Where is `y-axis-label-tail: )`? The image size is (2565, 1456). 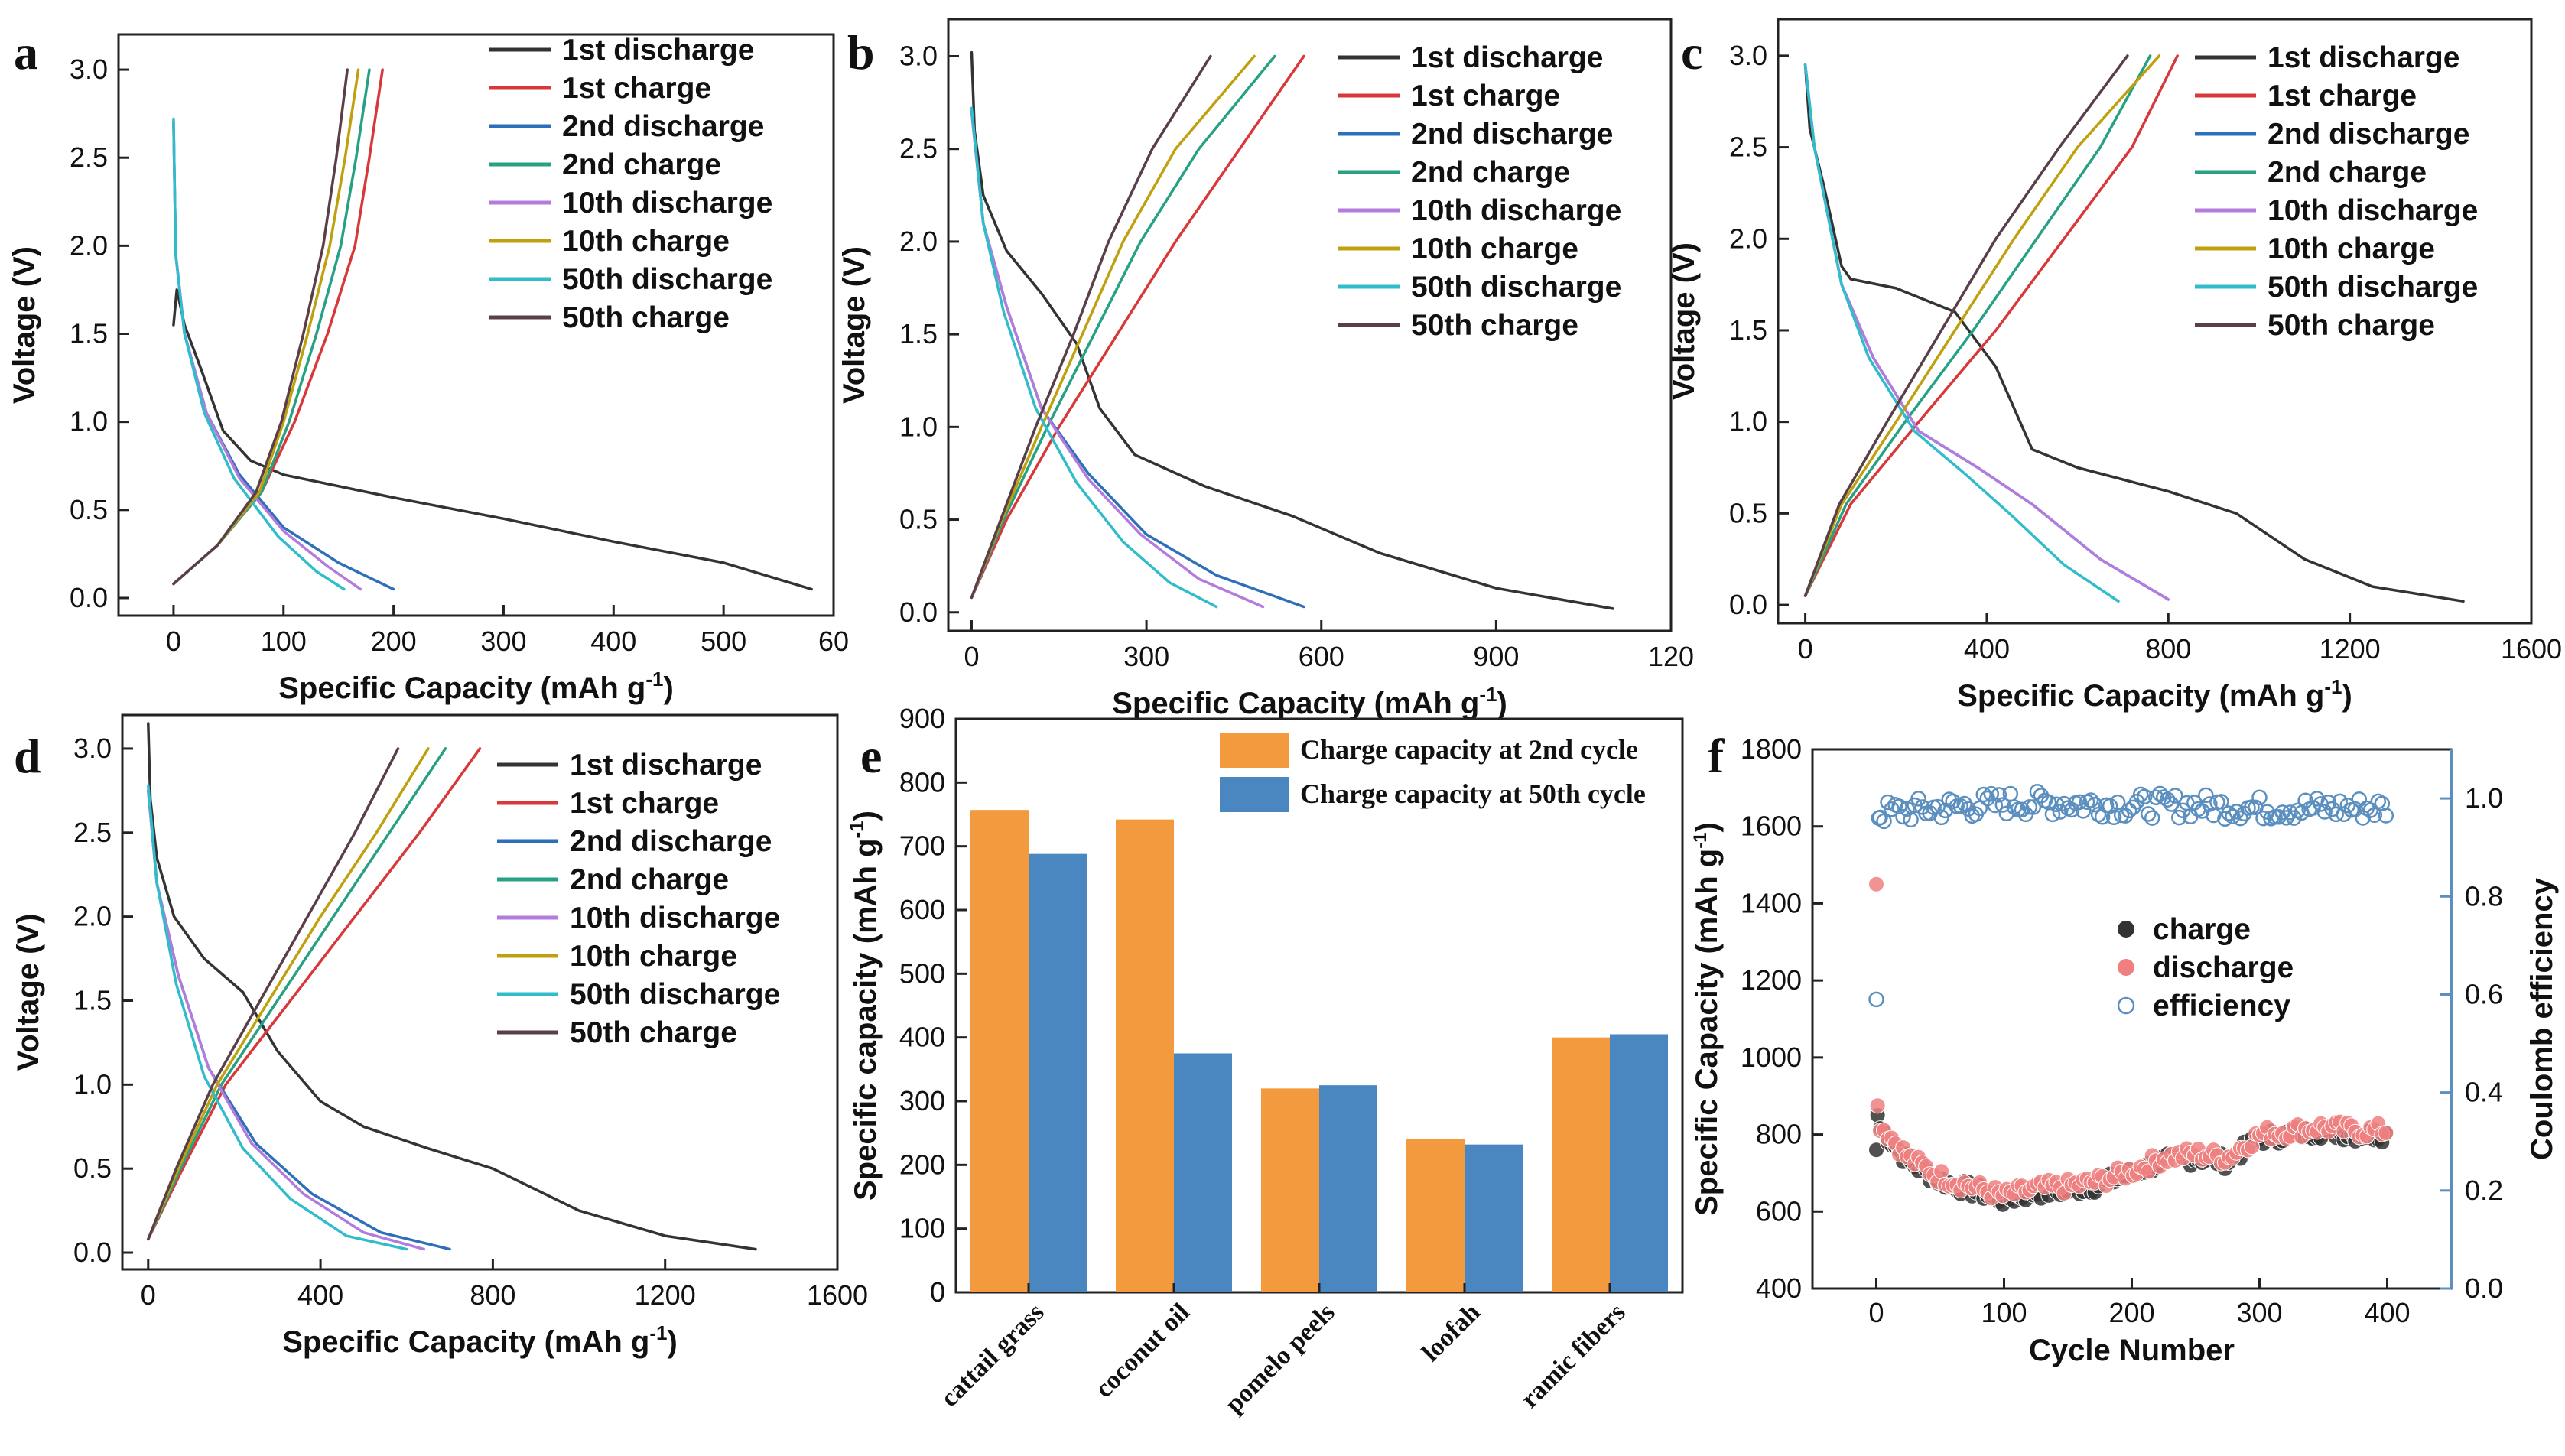
y-axis-label-tail: ) is located at coordinates (1707, 827).